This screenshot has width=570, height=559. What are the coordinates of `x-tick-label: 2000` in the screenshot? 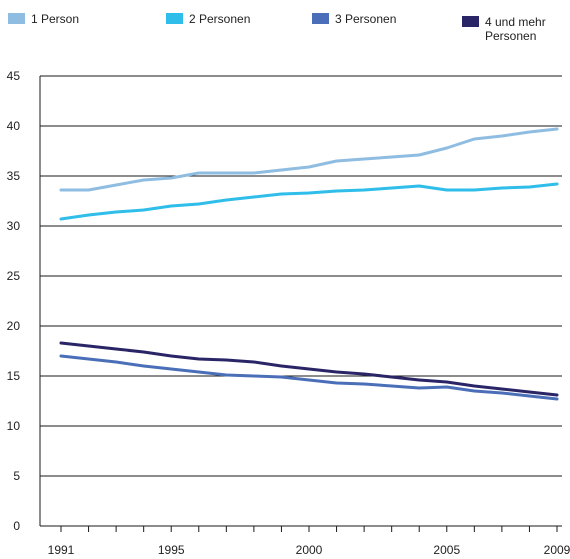 It's located at (309, 550).